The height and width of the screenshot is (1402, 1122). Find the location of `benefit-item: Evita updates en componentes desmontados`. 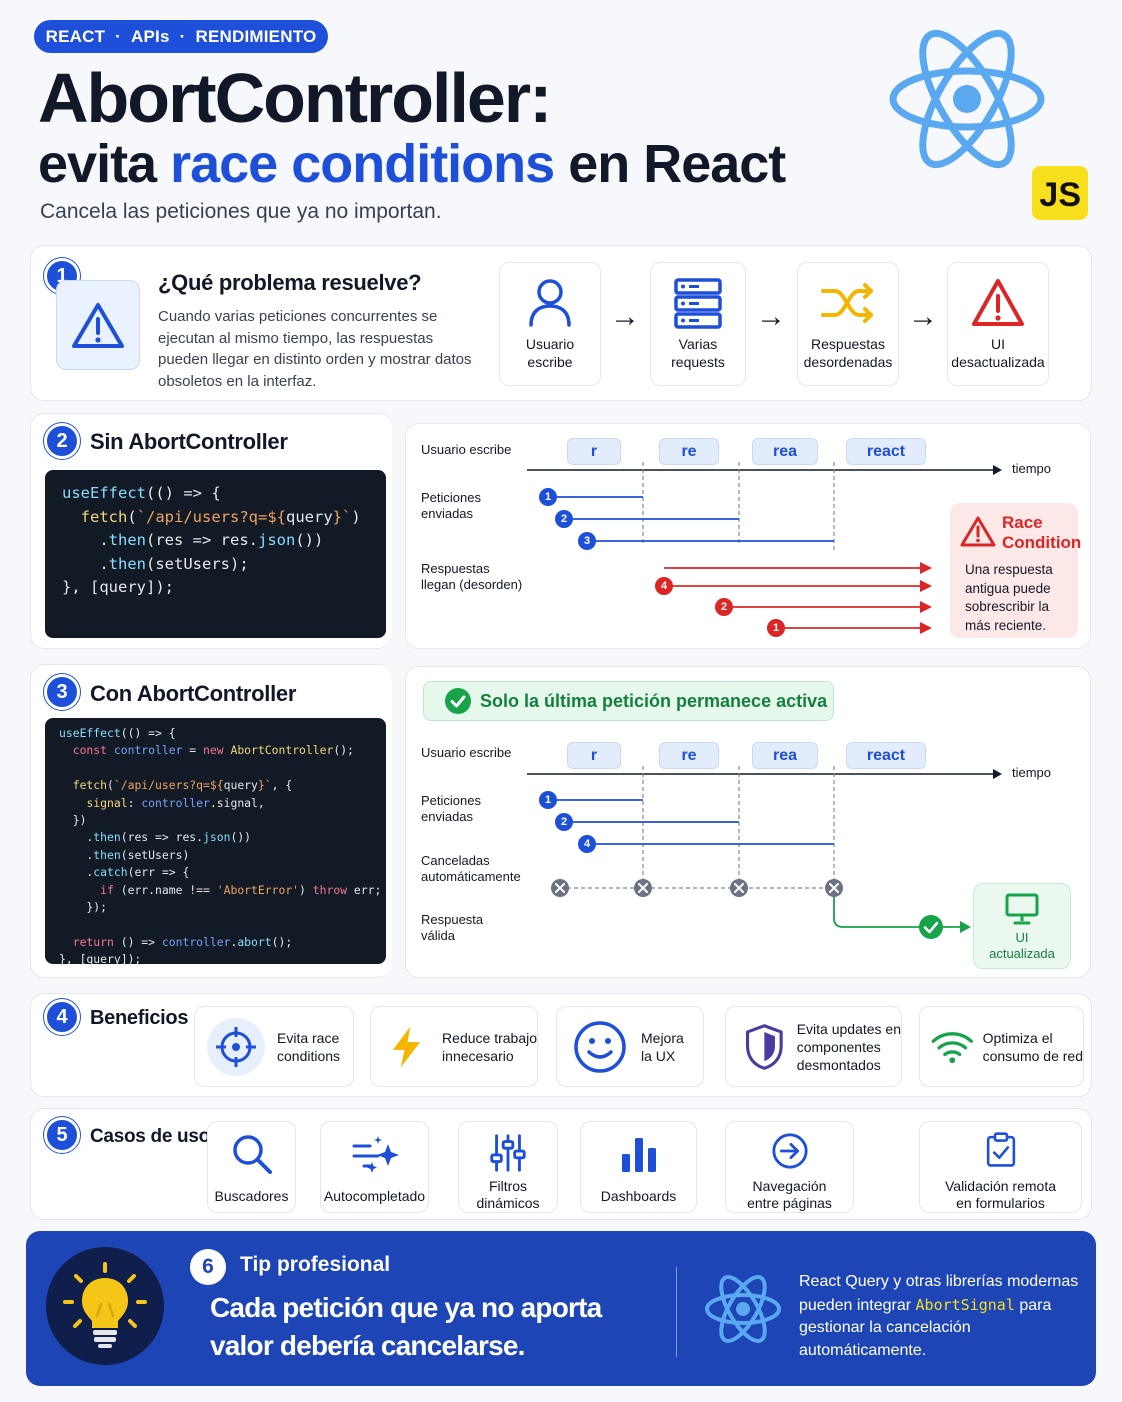

benefit-item: Evita updates en componentes desmontados is located at coordinates (813, 1046).